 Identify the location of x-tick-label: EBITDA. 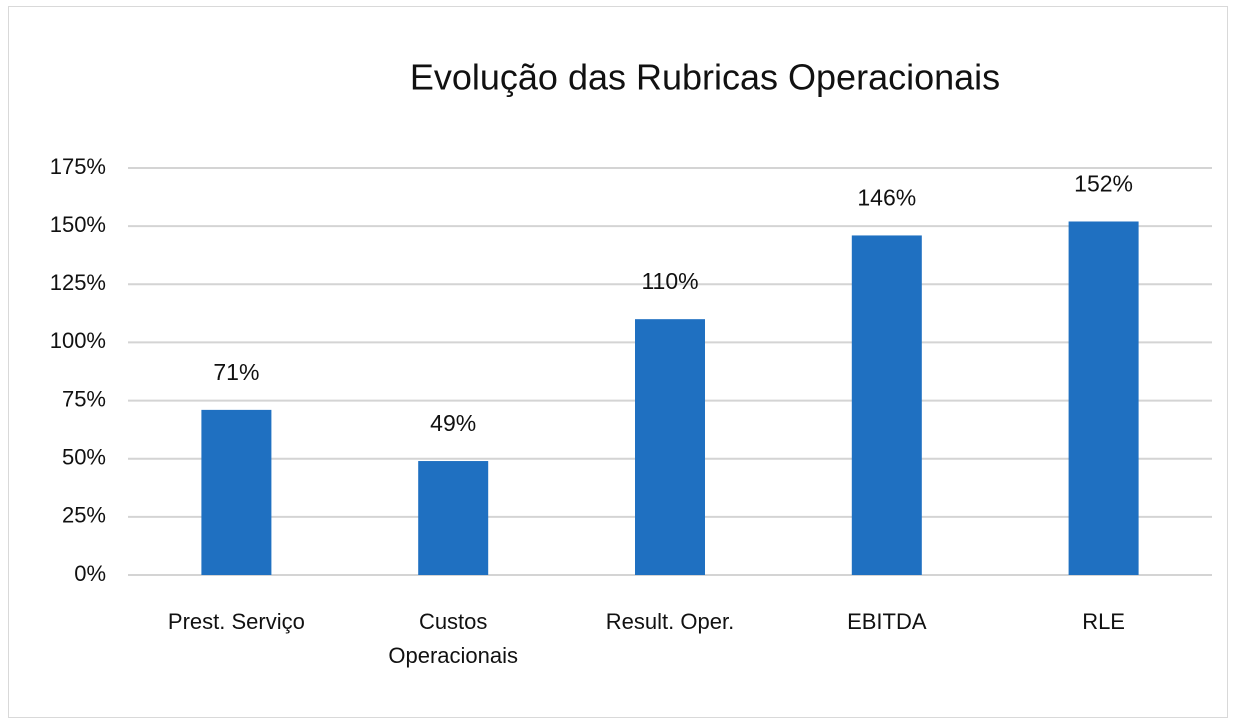
(887, 621).